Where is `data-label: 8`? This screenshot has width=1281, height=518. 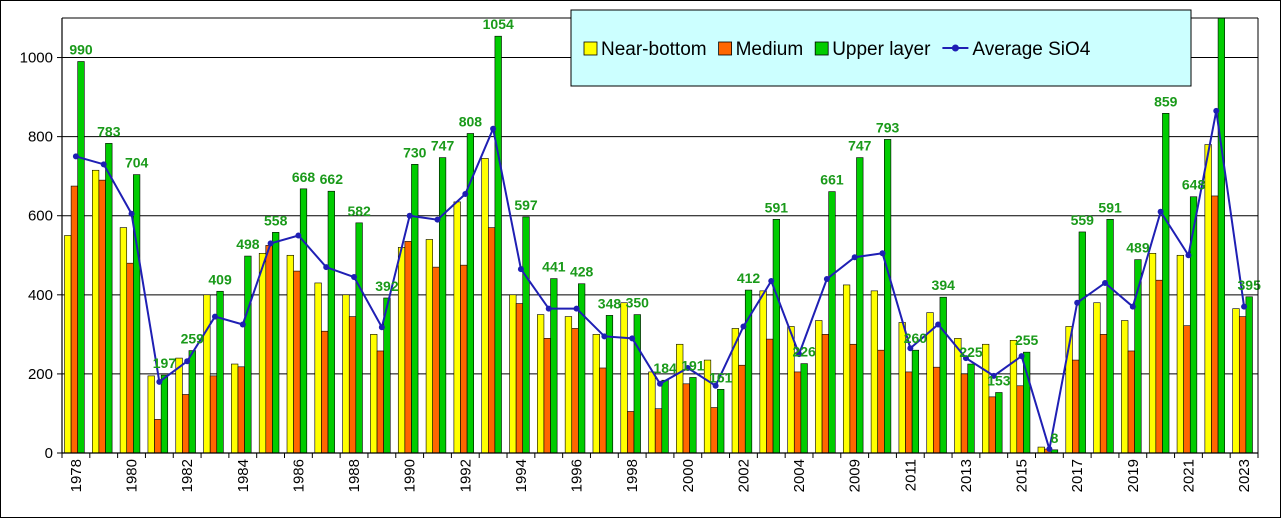
data-label: 8 is located at coordinates (1055, 438).